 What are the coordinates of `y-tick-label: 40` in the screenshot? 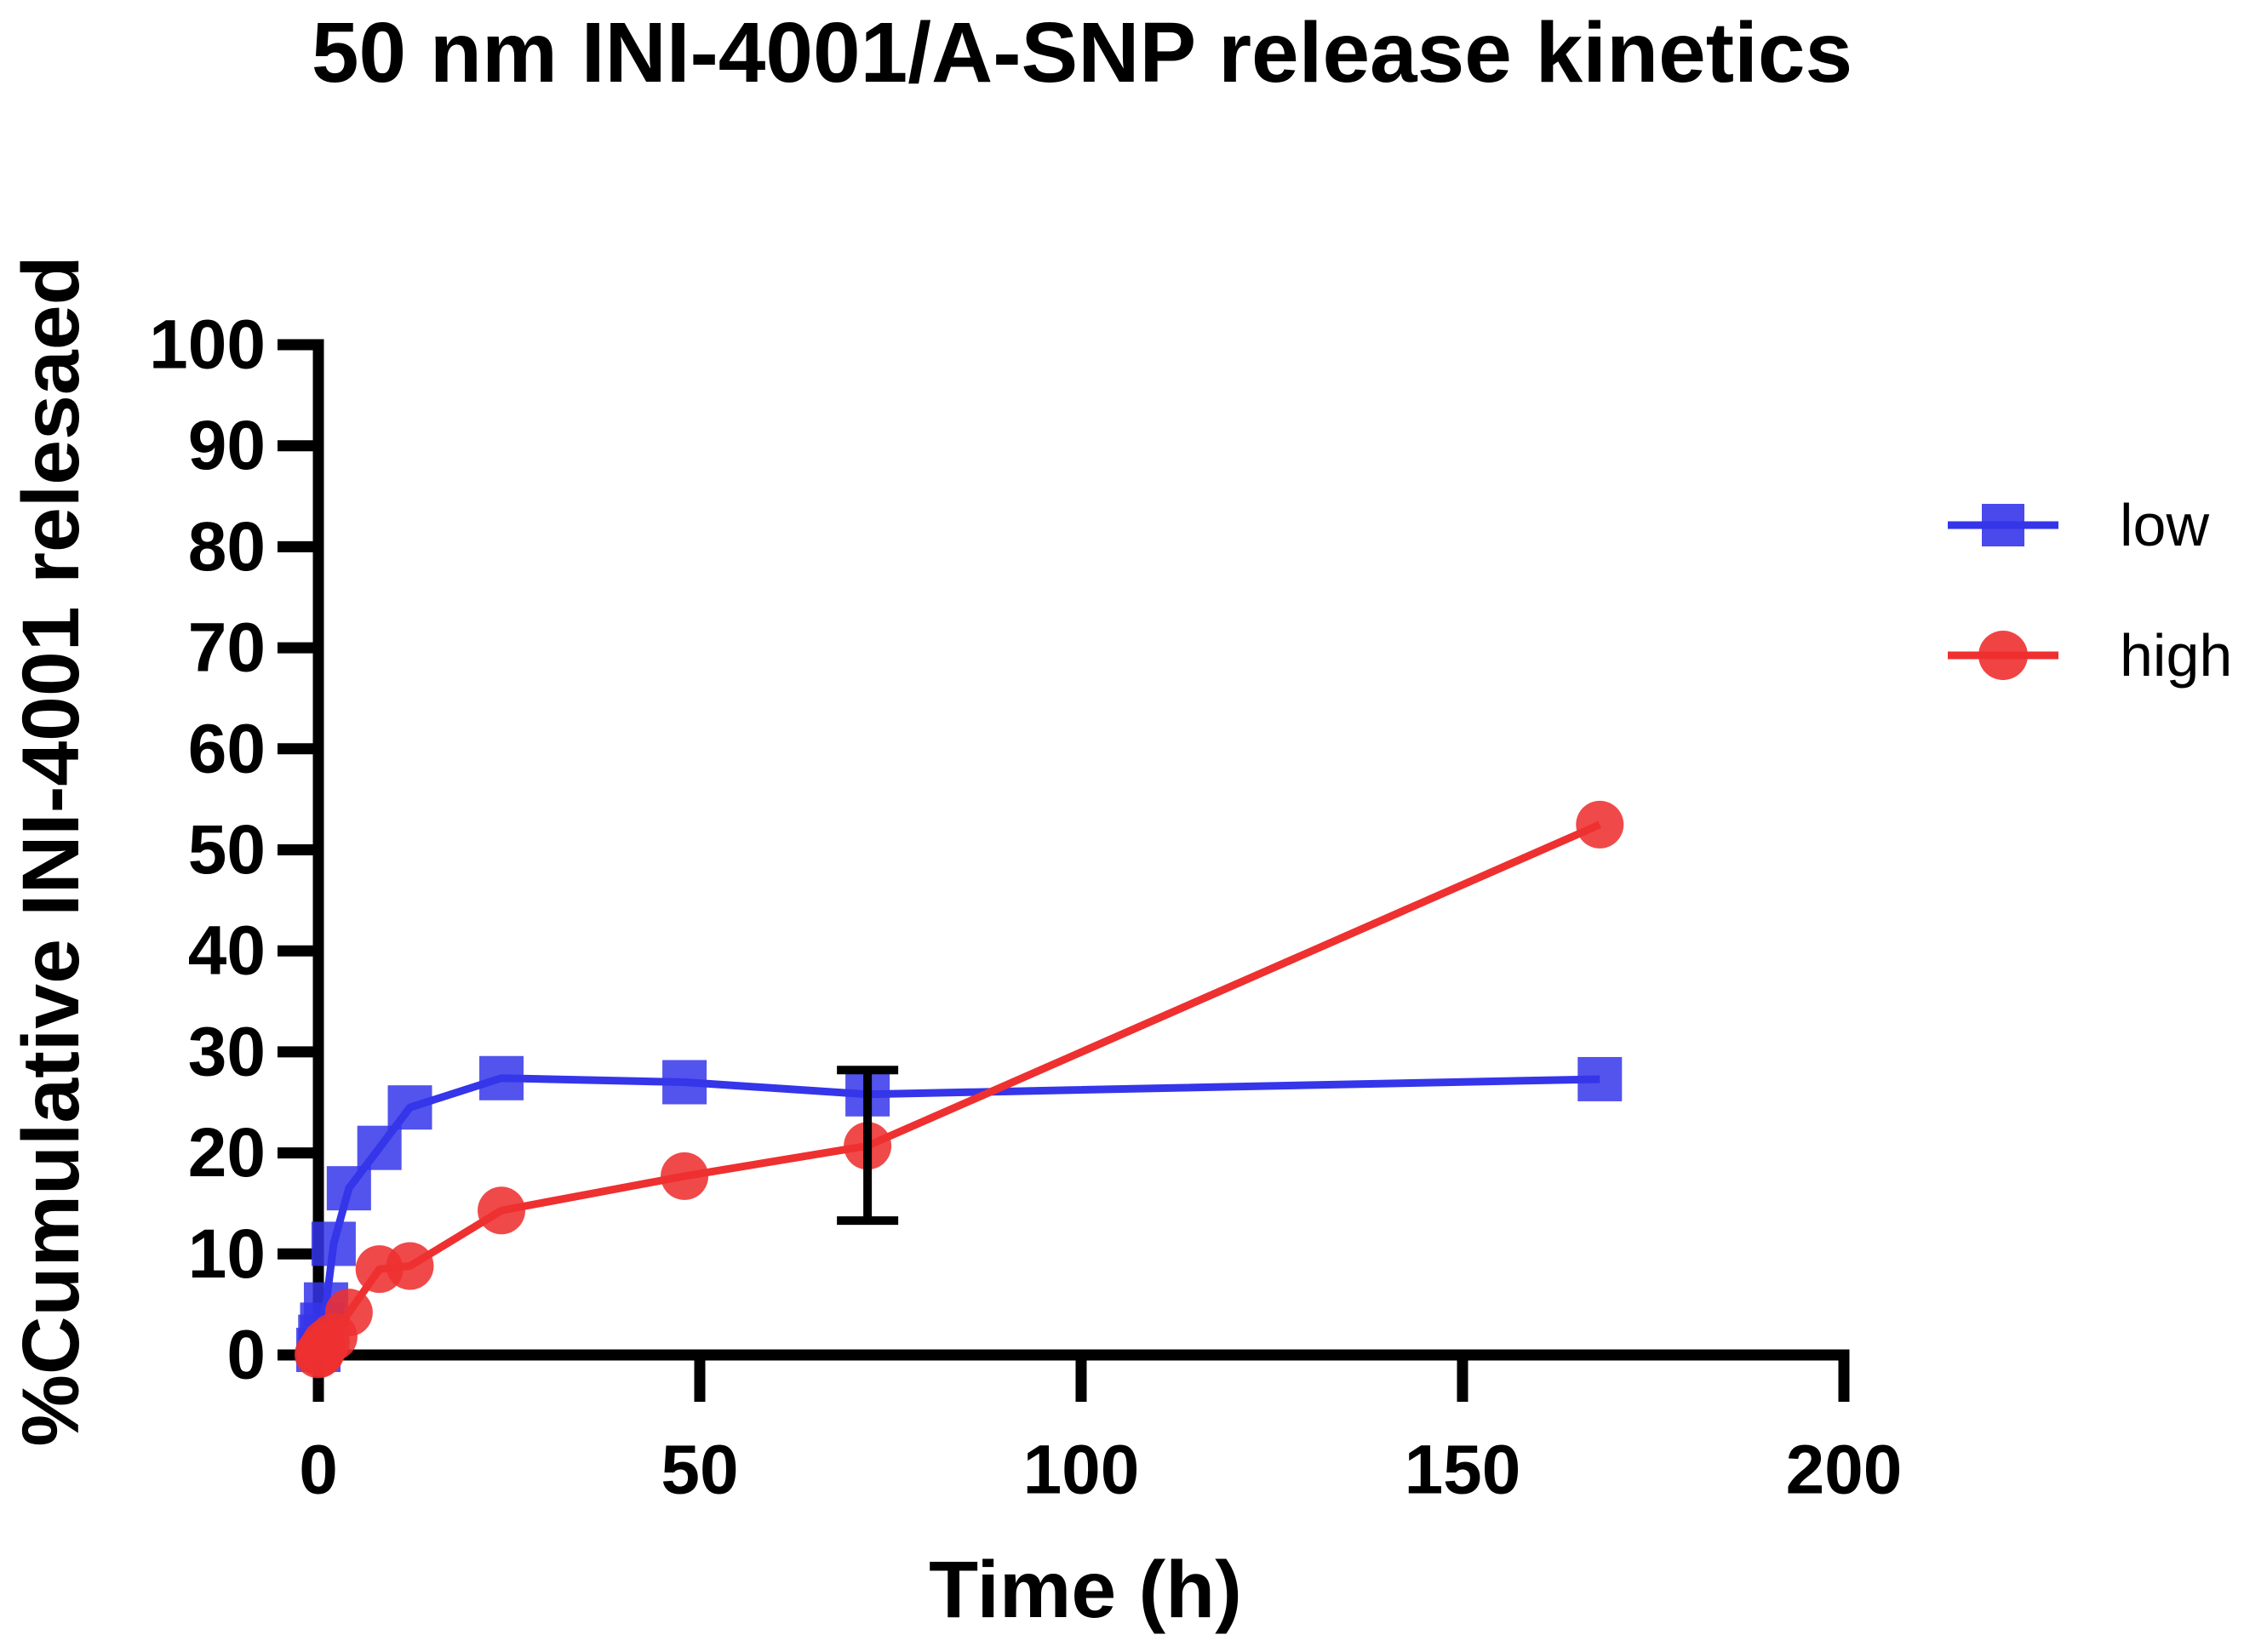 It's located at (227, 951).